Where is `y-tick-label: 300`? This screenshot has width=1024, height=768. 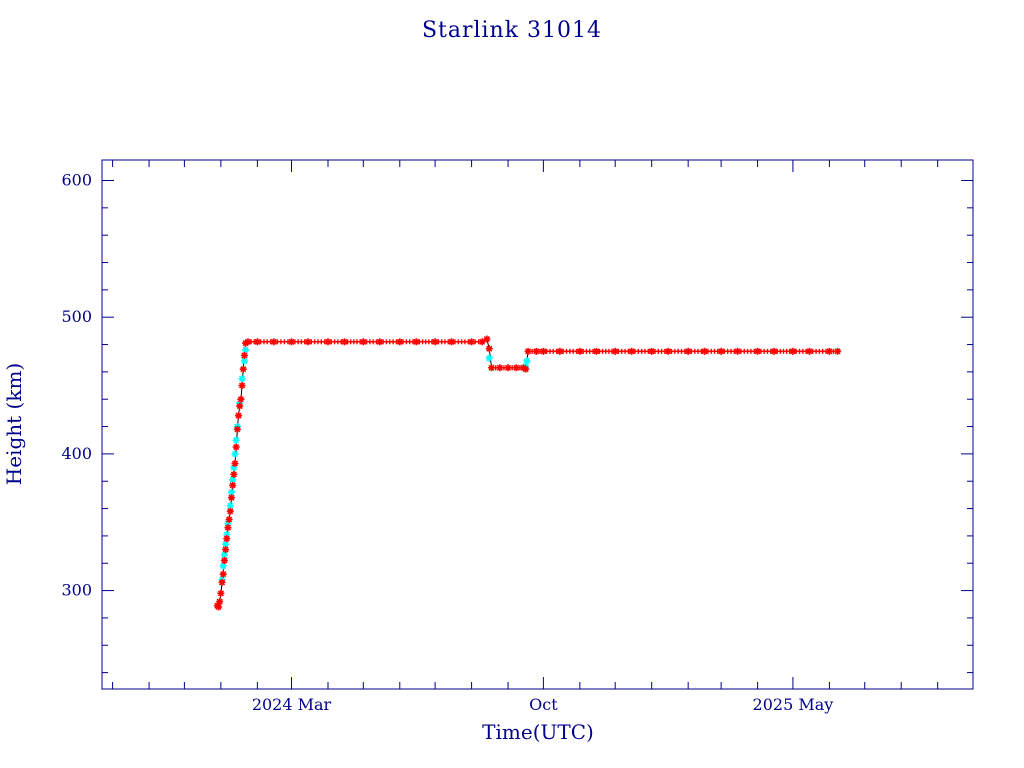 y-tick-label: 300 is located at coordinates (76, 590).